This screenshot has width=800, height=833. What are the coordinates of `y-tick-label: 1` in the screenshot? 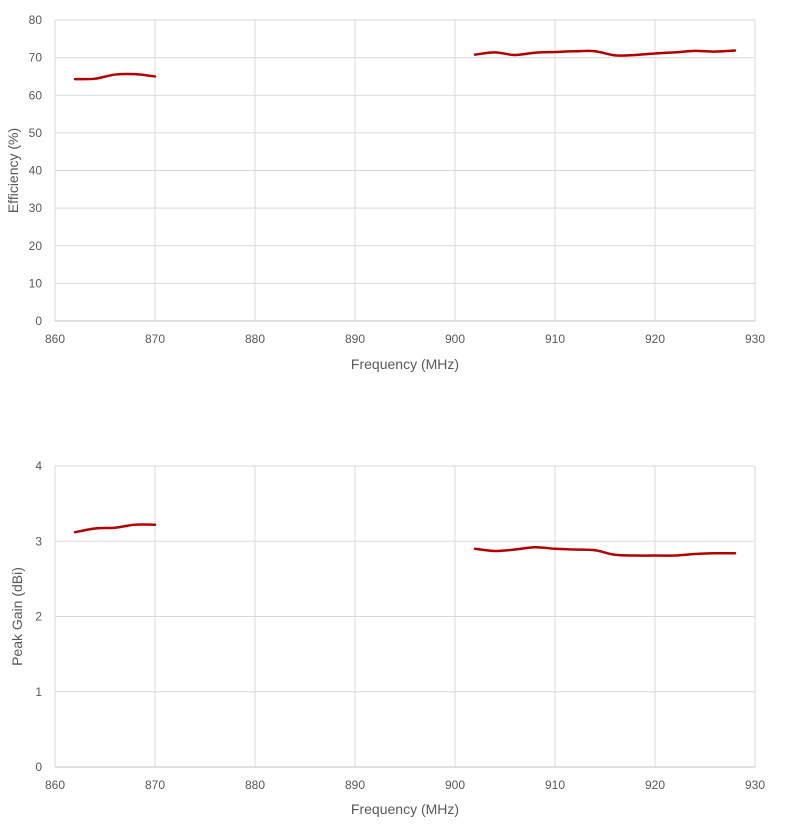 It's located at (38, 692).